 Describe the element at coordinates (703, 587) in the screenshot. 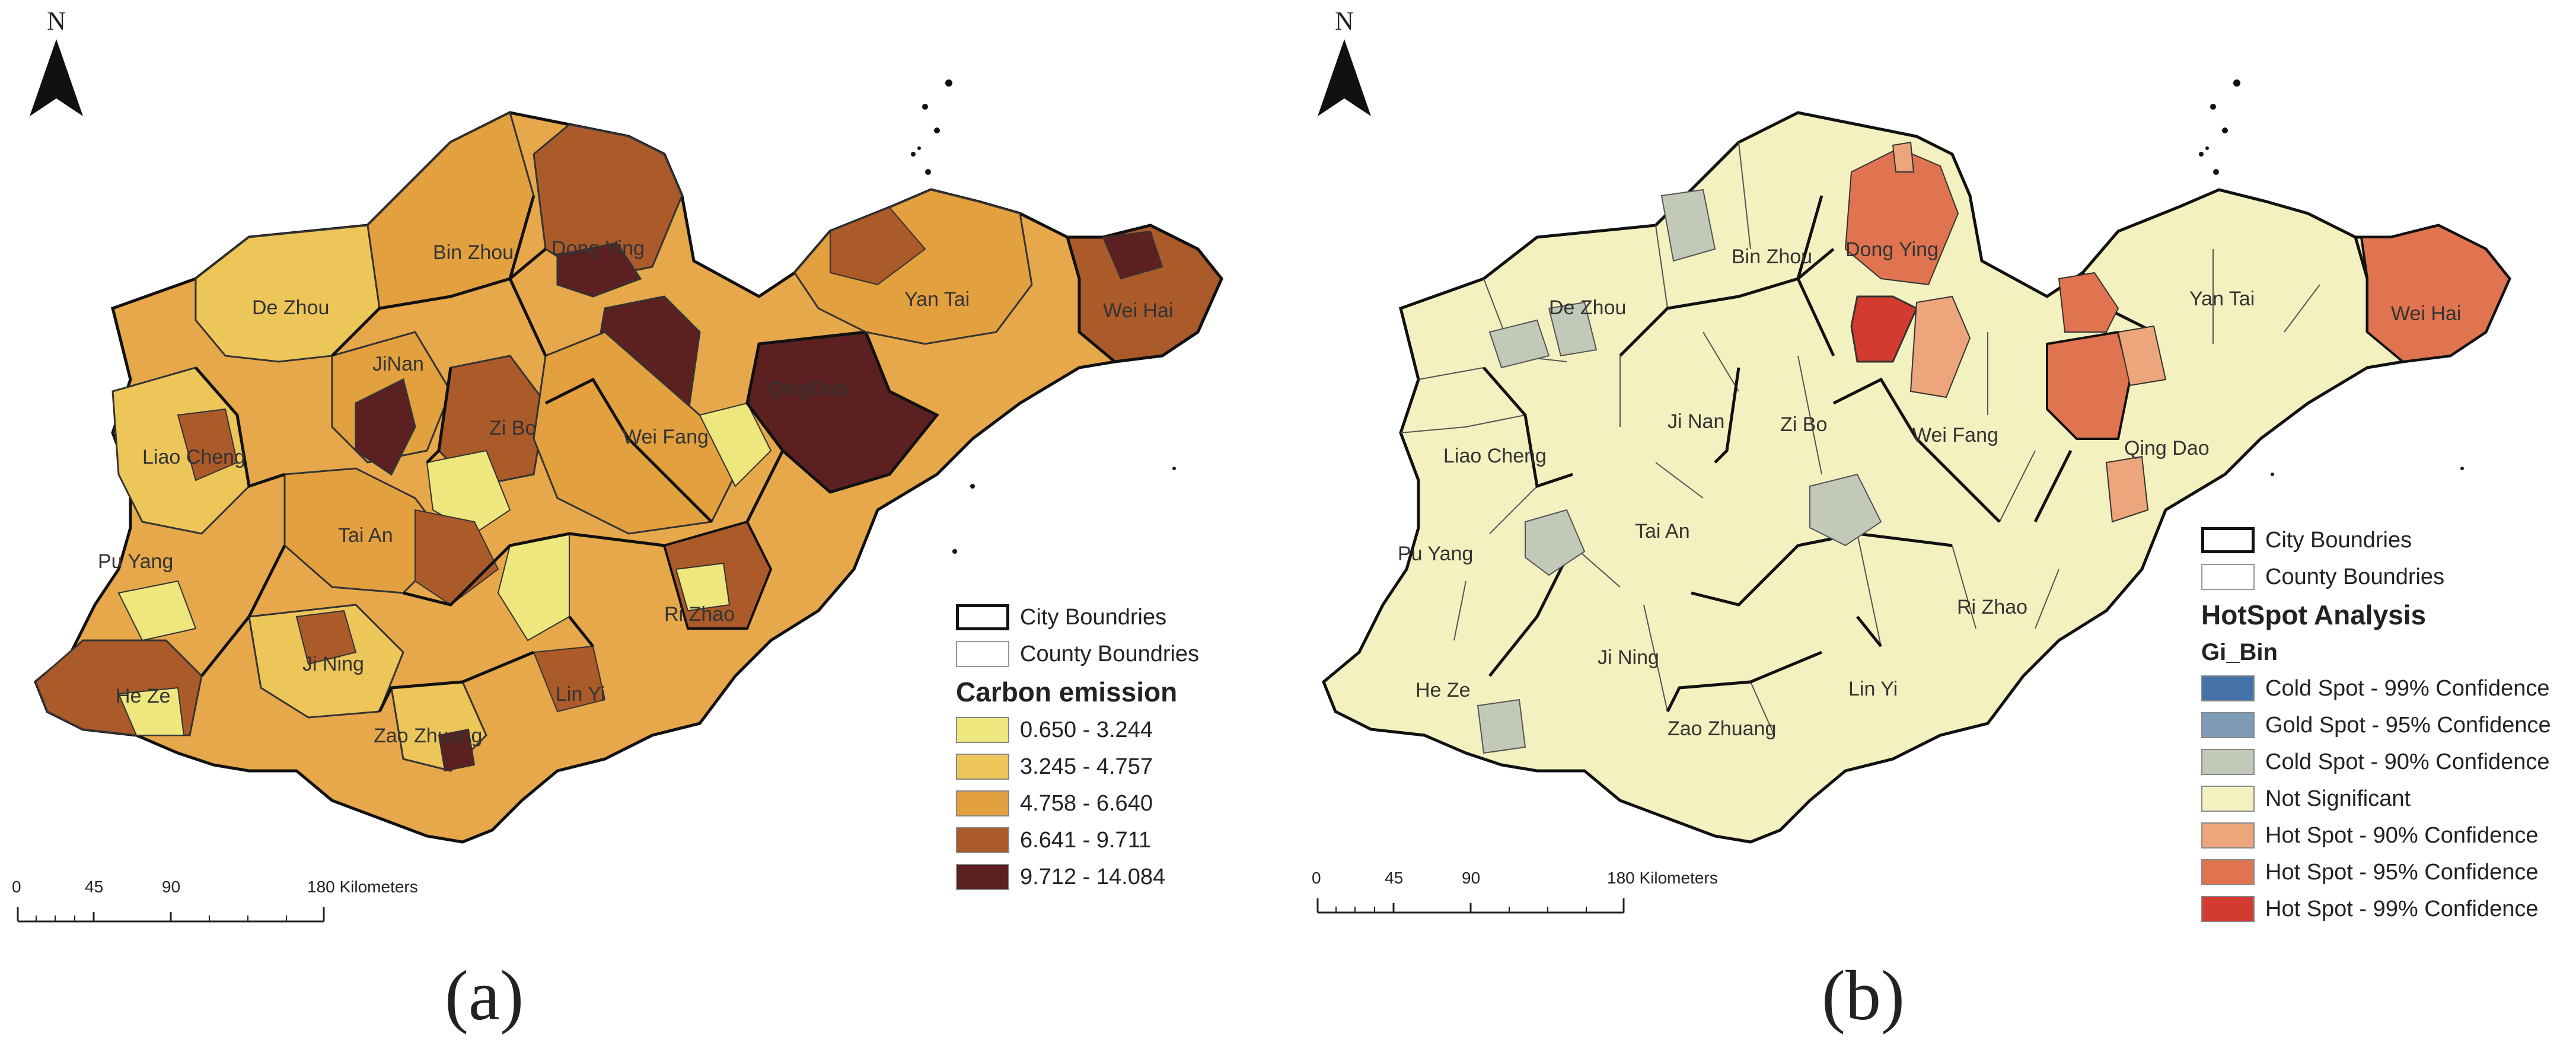

I see `region-rizhao-light` at that location.